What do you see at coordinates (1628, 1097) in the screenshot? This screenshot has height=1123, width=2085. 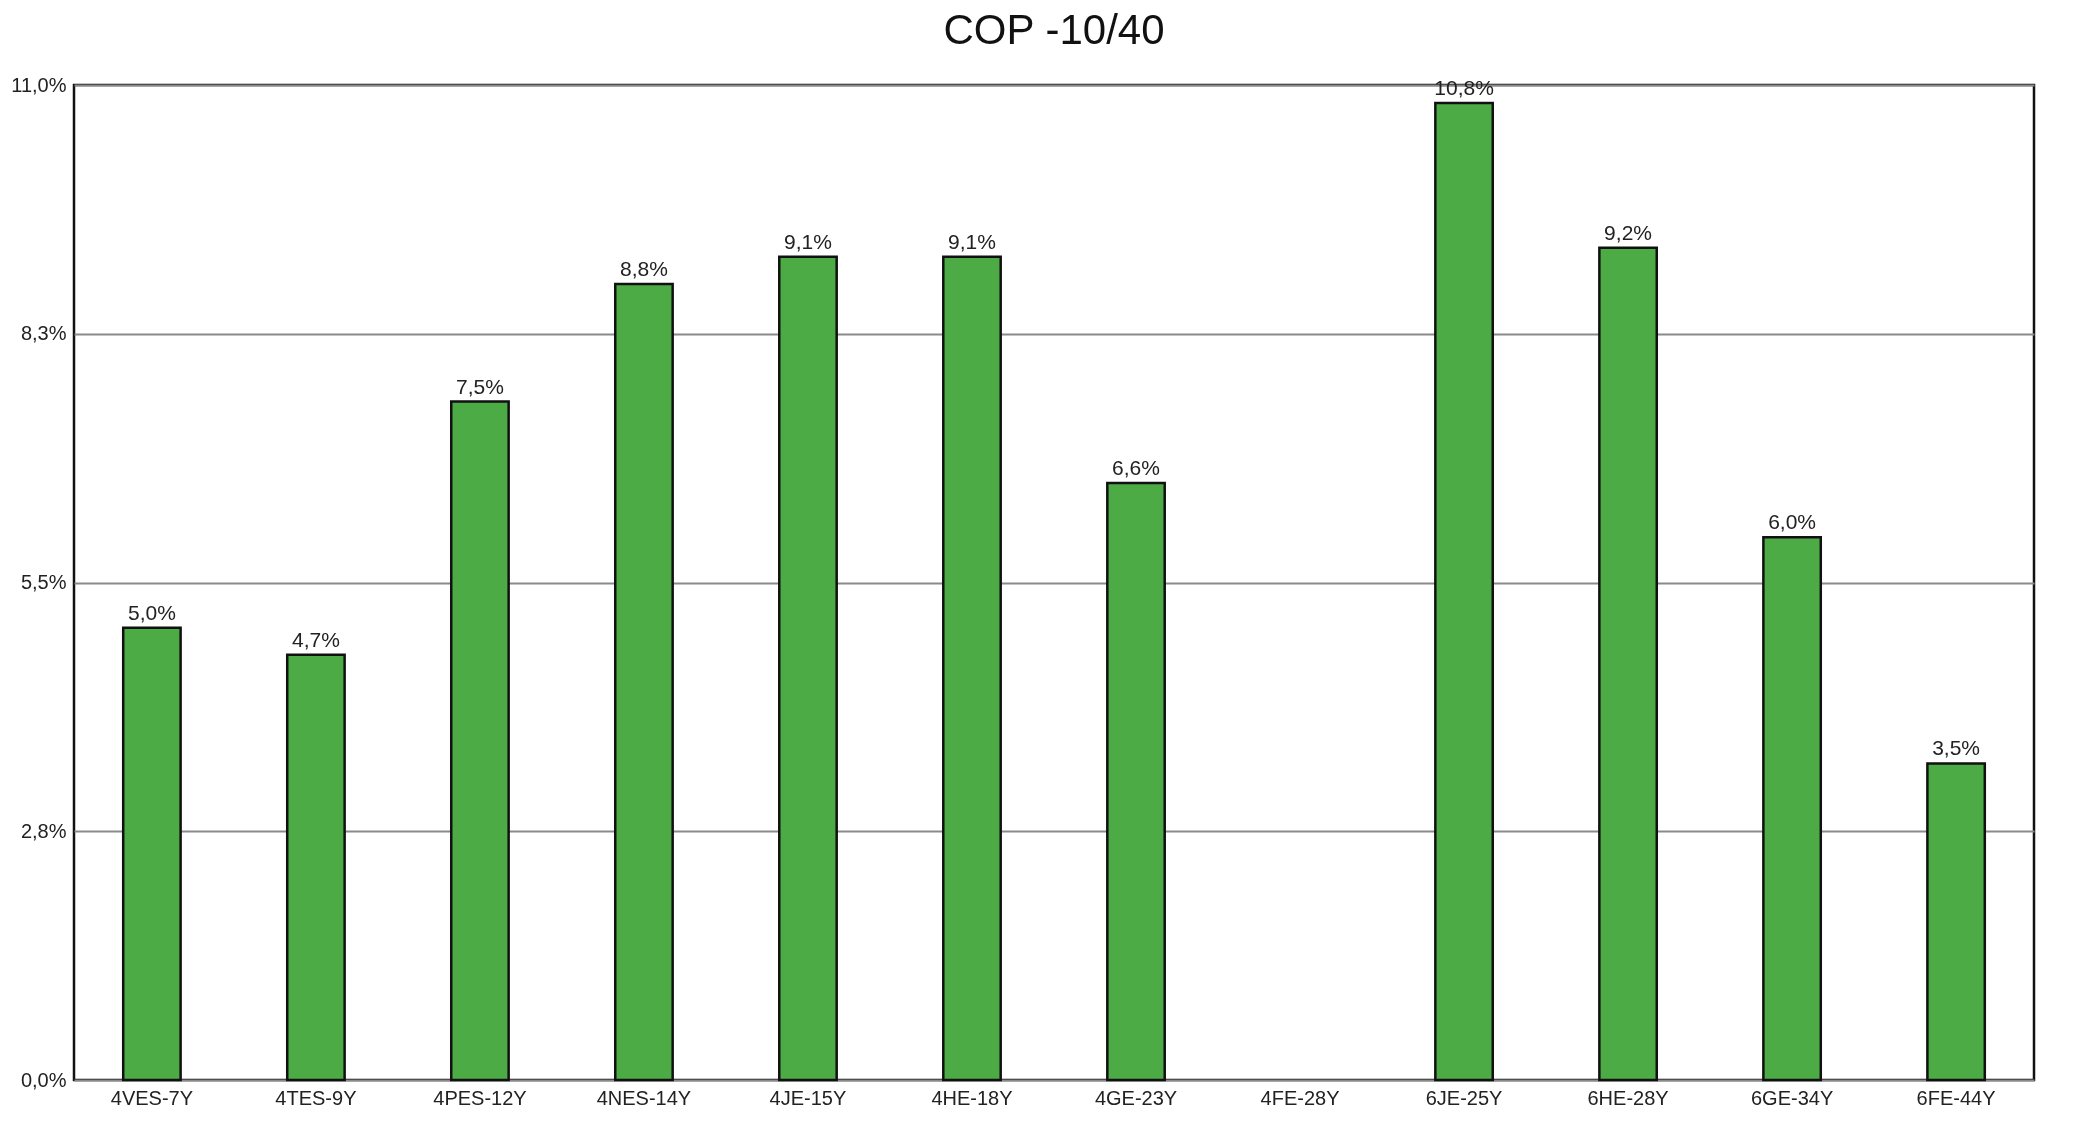 I see `x-tick-label: 6HE-28Y` at bounding box center [1628, 1097].